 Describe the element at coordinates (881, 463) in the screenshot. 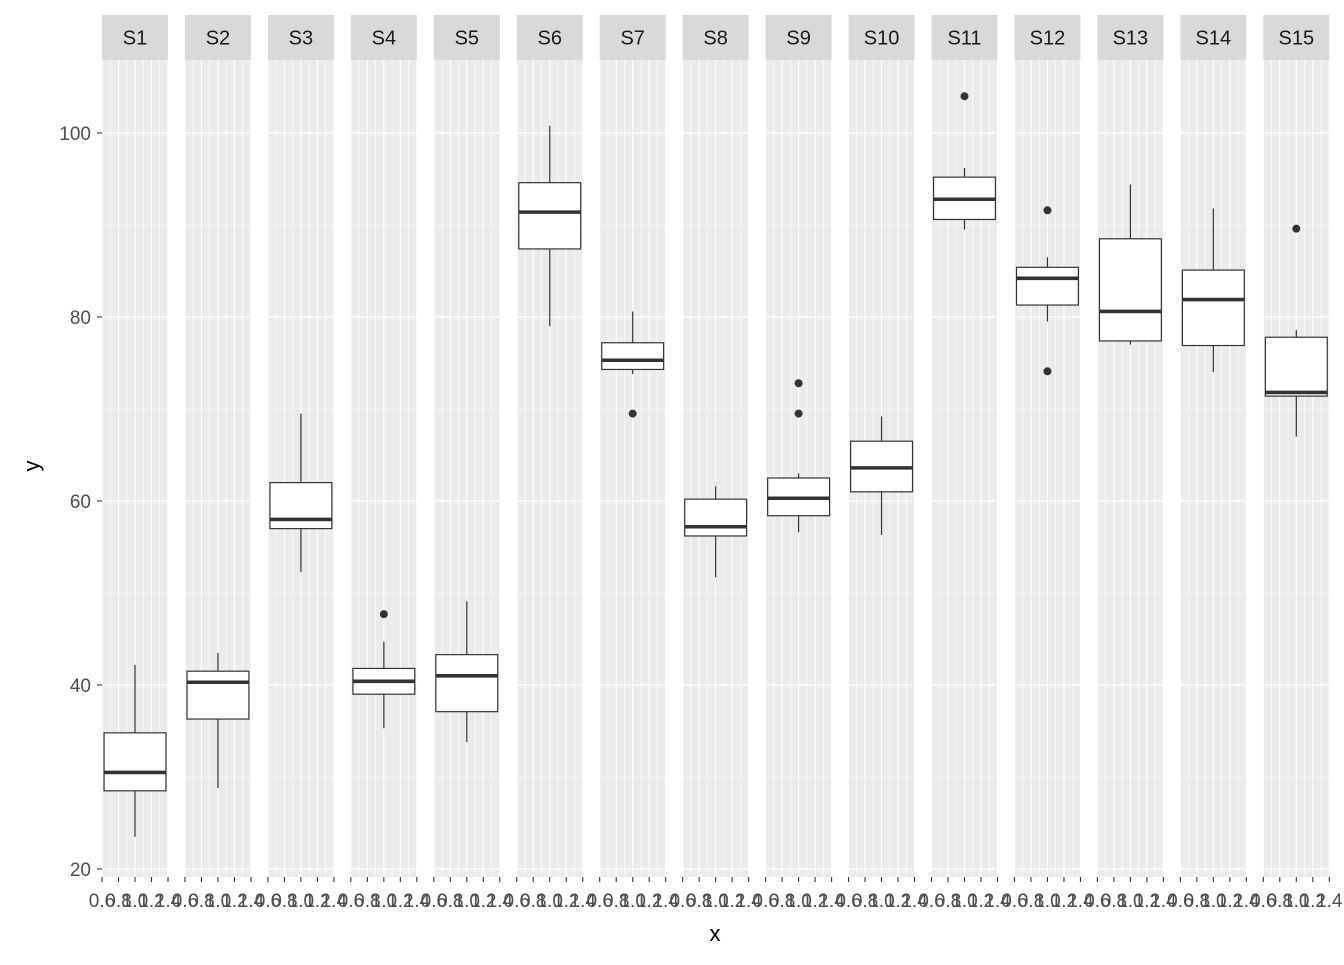

I see `facet-panel-s10: S10 0.60.81.01.21.4` at that location.